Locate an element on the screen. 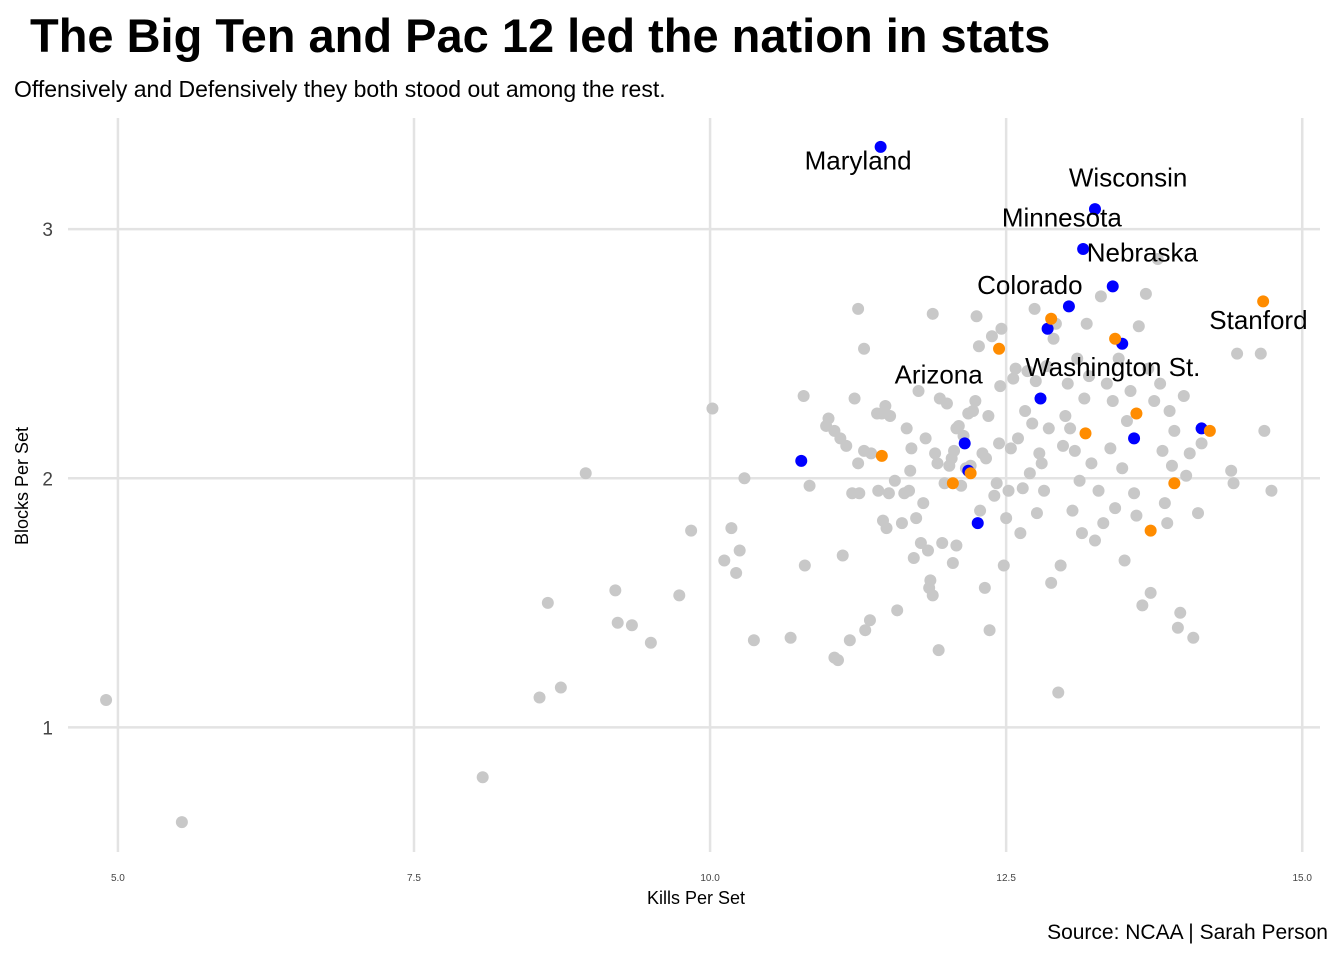  team-label: Nebraska is located at coordinates (1143, 252).